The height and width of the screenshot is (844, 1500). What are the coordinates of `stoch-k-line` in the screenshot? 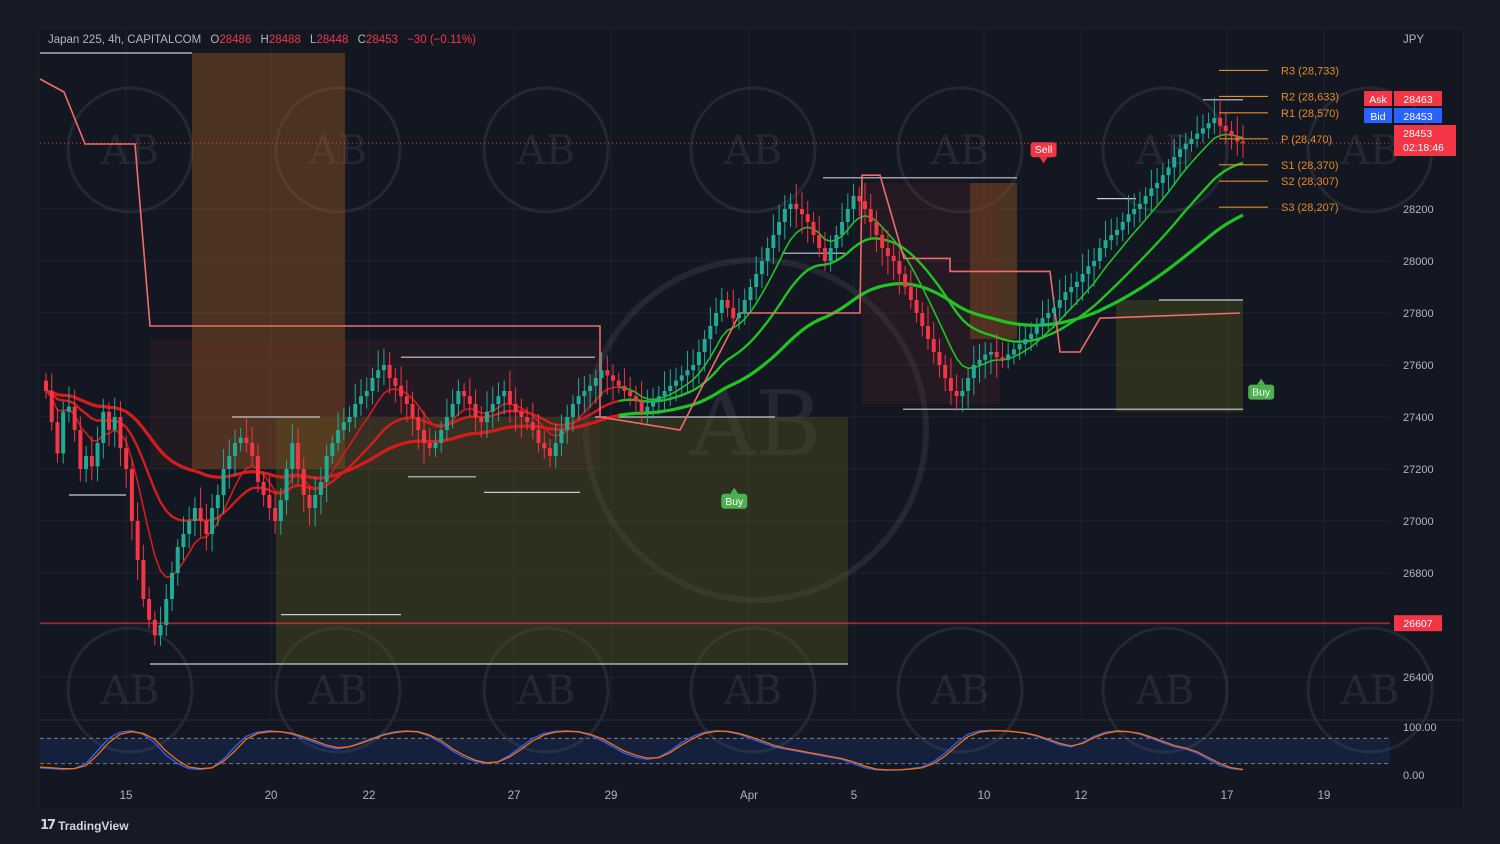 It's located at (641, 750).